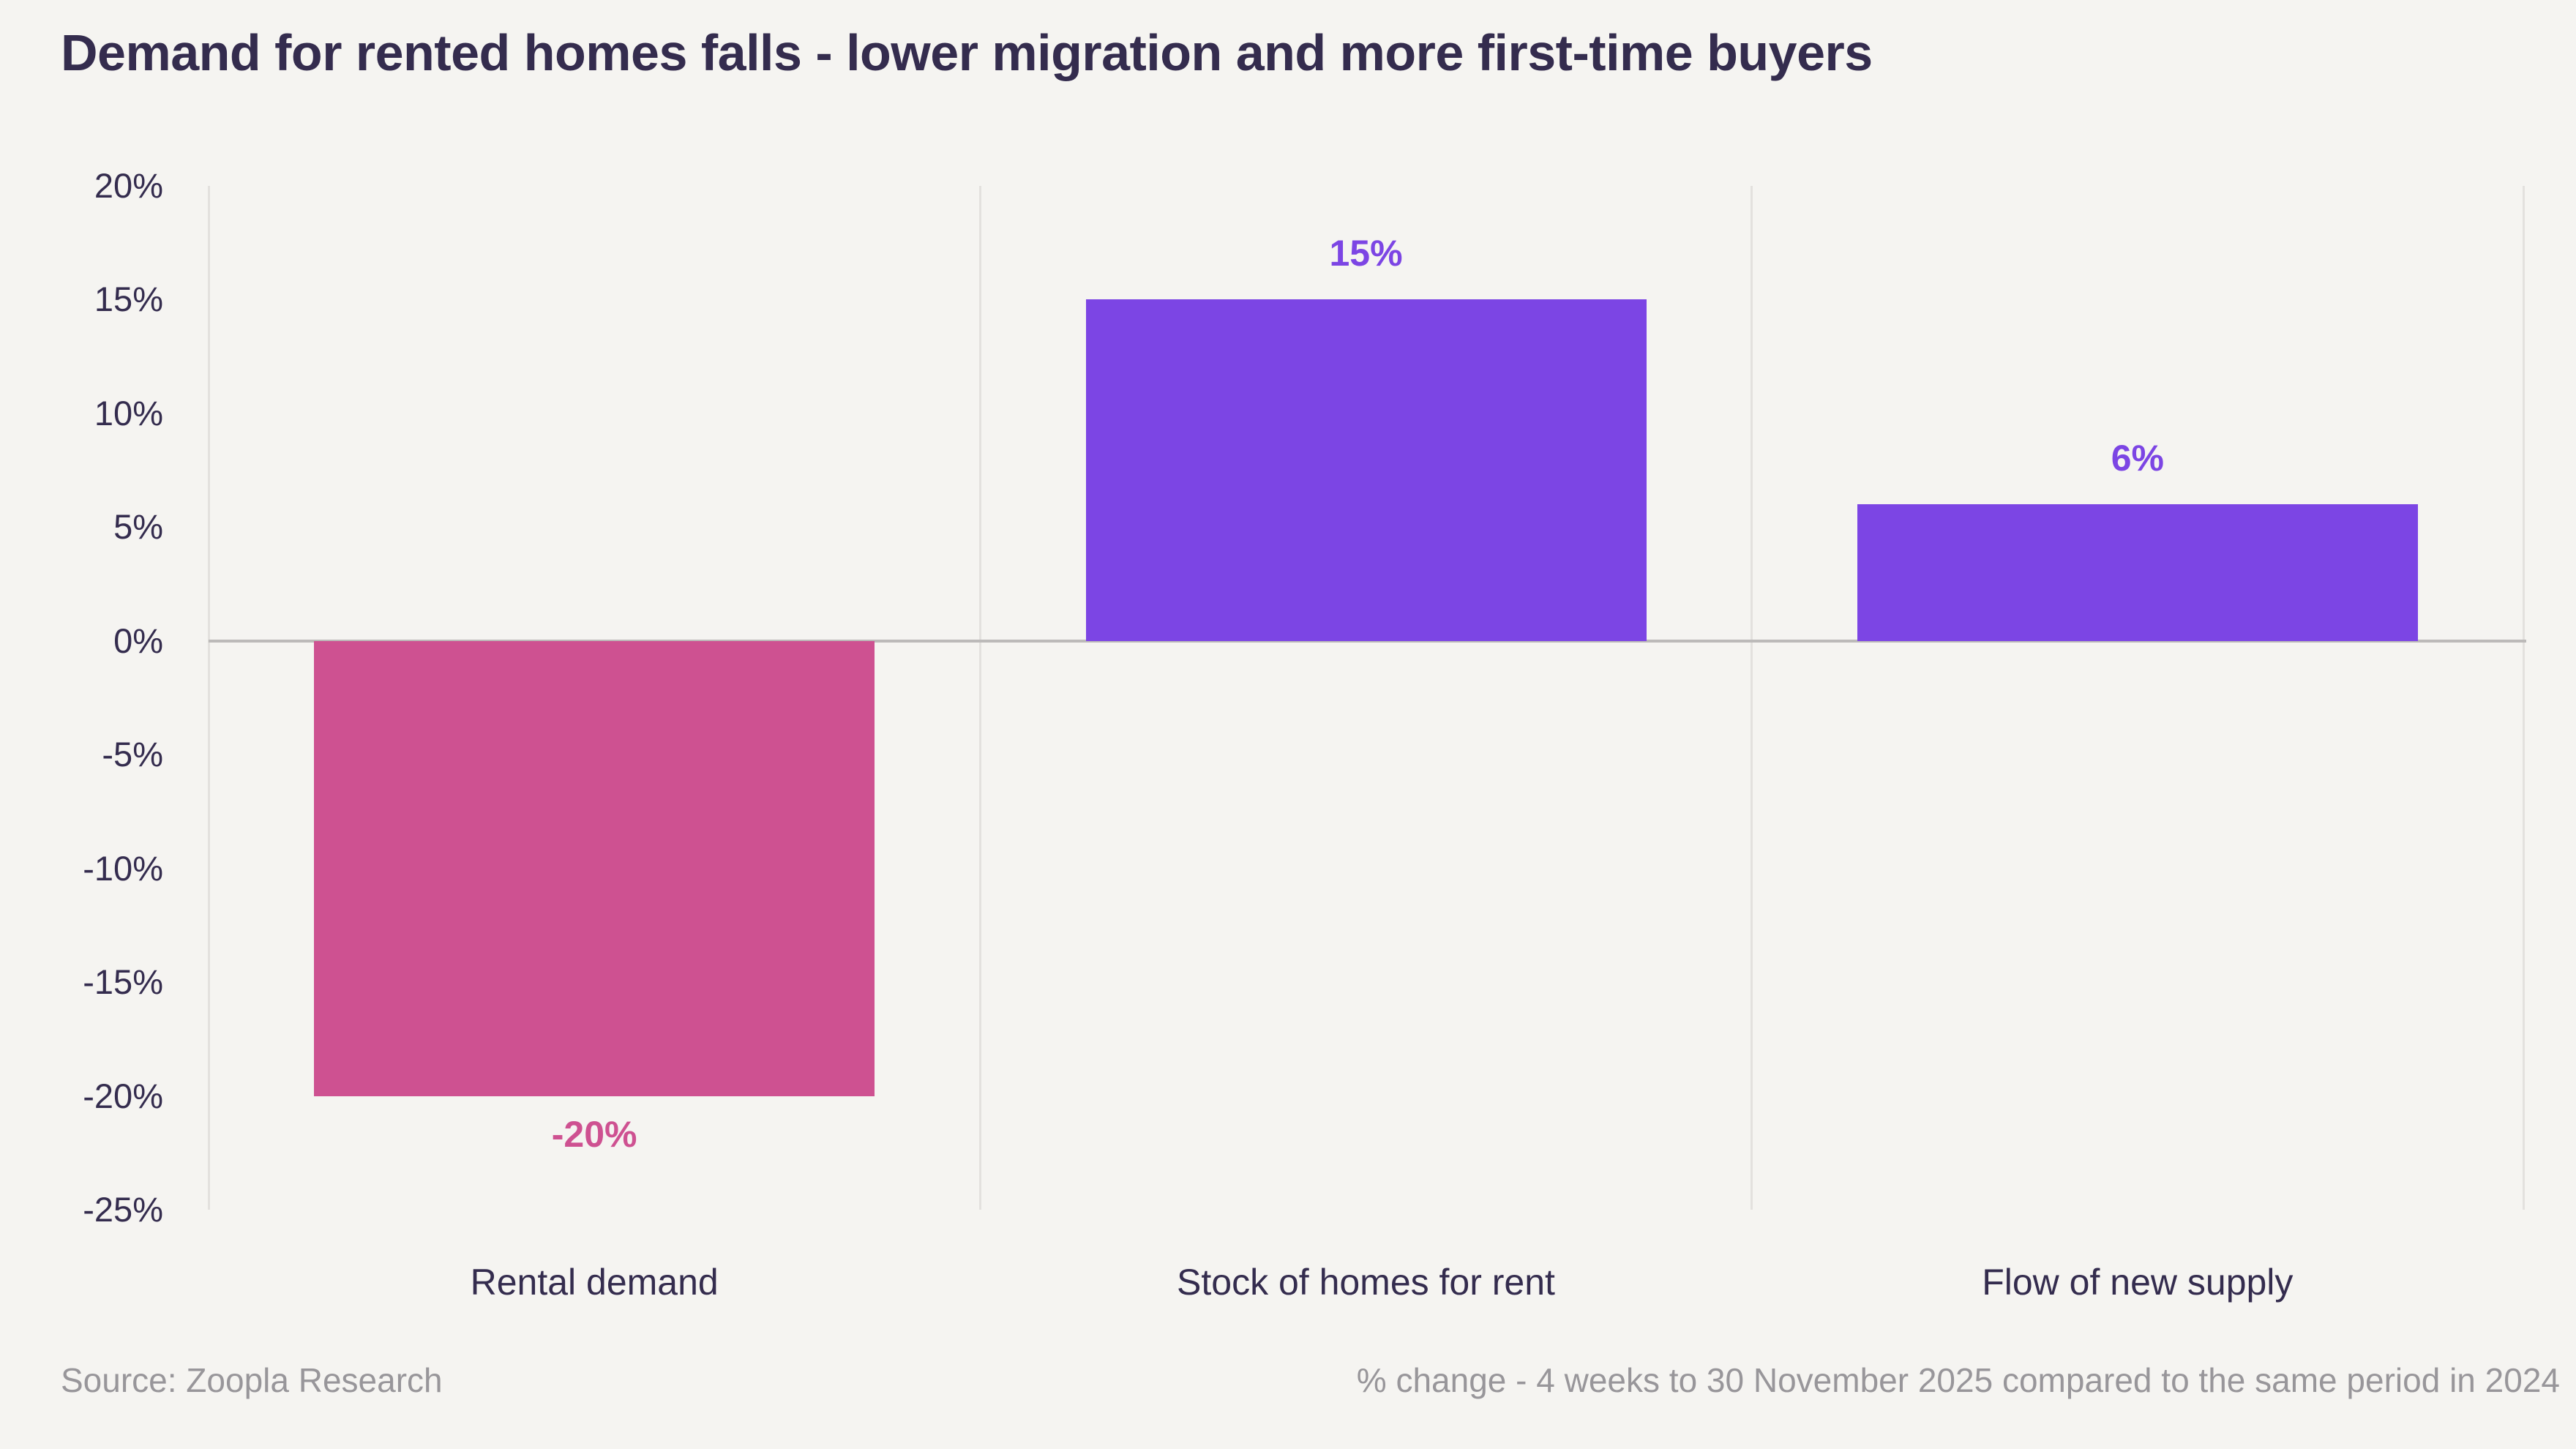 The width and height of the screenshot is (2576, 1449). I want to click on bar-rental-demand, so click(594, 868).